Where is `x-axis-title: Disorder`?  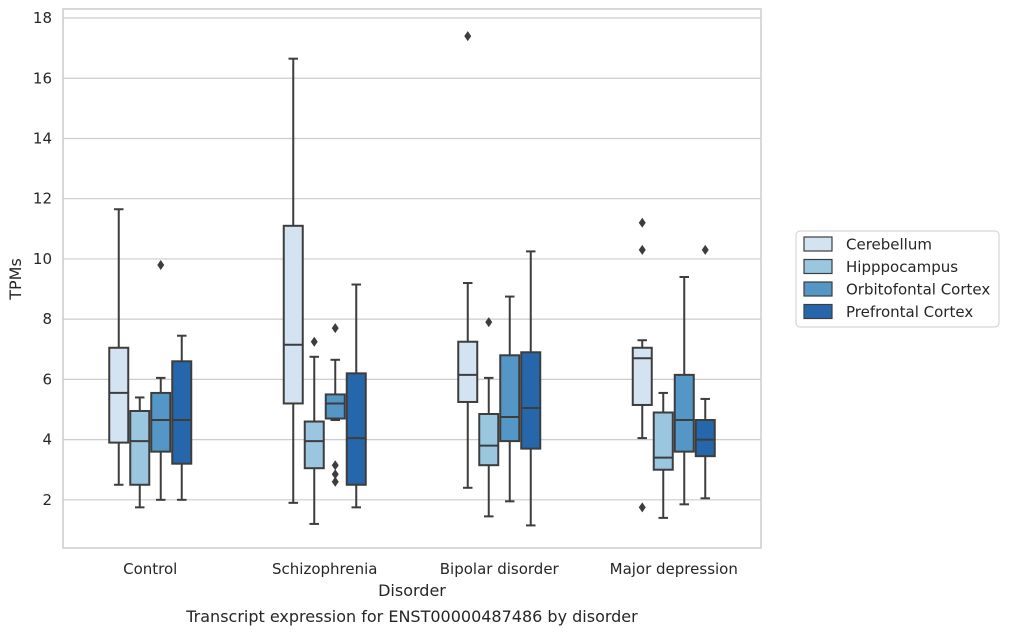
x-axis-title: Disorder is located at coordinates (412, 590).